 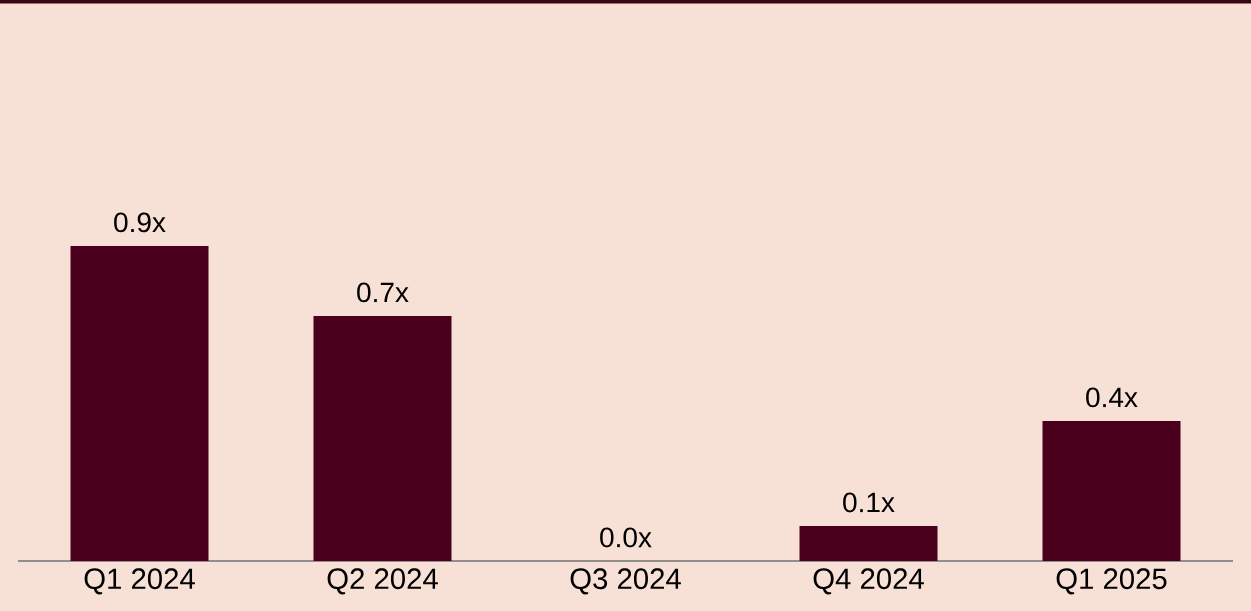 I want to click on data-label: 0.9x, so click(x=140, y=222).